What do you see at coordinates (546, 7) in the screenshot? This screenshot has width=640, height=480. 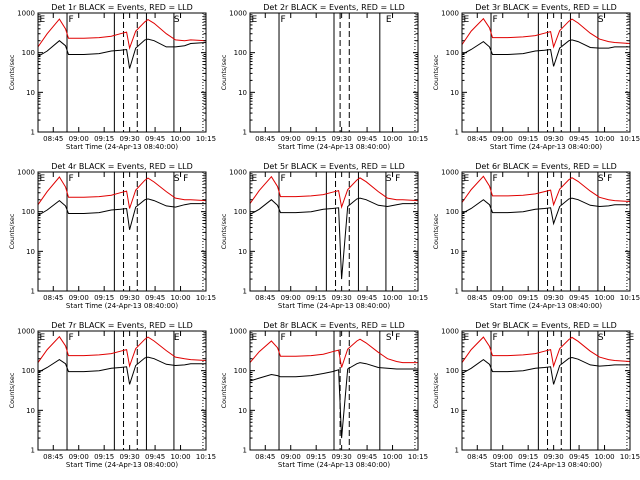 I see `chart-title: Det 3r BLACK = Events, RED = LLD` at bounding box center [546, 7].